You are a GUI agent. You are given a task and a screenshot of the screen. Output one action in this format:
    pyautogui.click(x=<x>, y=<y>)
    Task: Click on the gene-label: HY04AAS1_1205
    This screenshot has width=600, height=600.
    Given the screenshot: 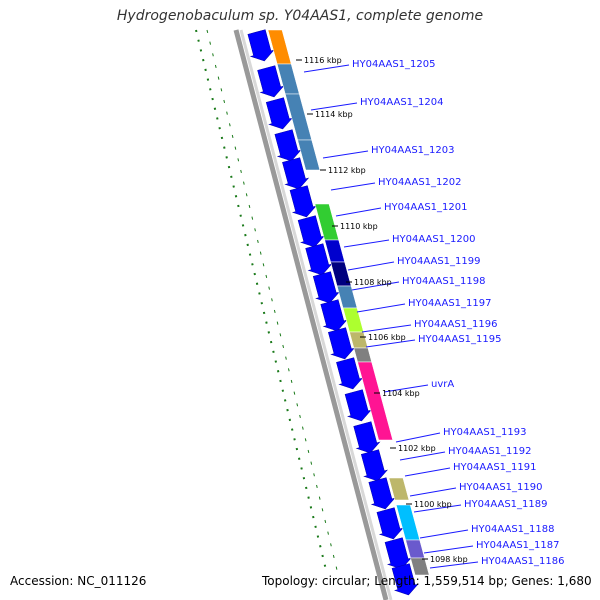 What is the action you would take?
    pyautogui.click(x=393, y=64)
    